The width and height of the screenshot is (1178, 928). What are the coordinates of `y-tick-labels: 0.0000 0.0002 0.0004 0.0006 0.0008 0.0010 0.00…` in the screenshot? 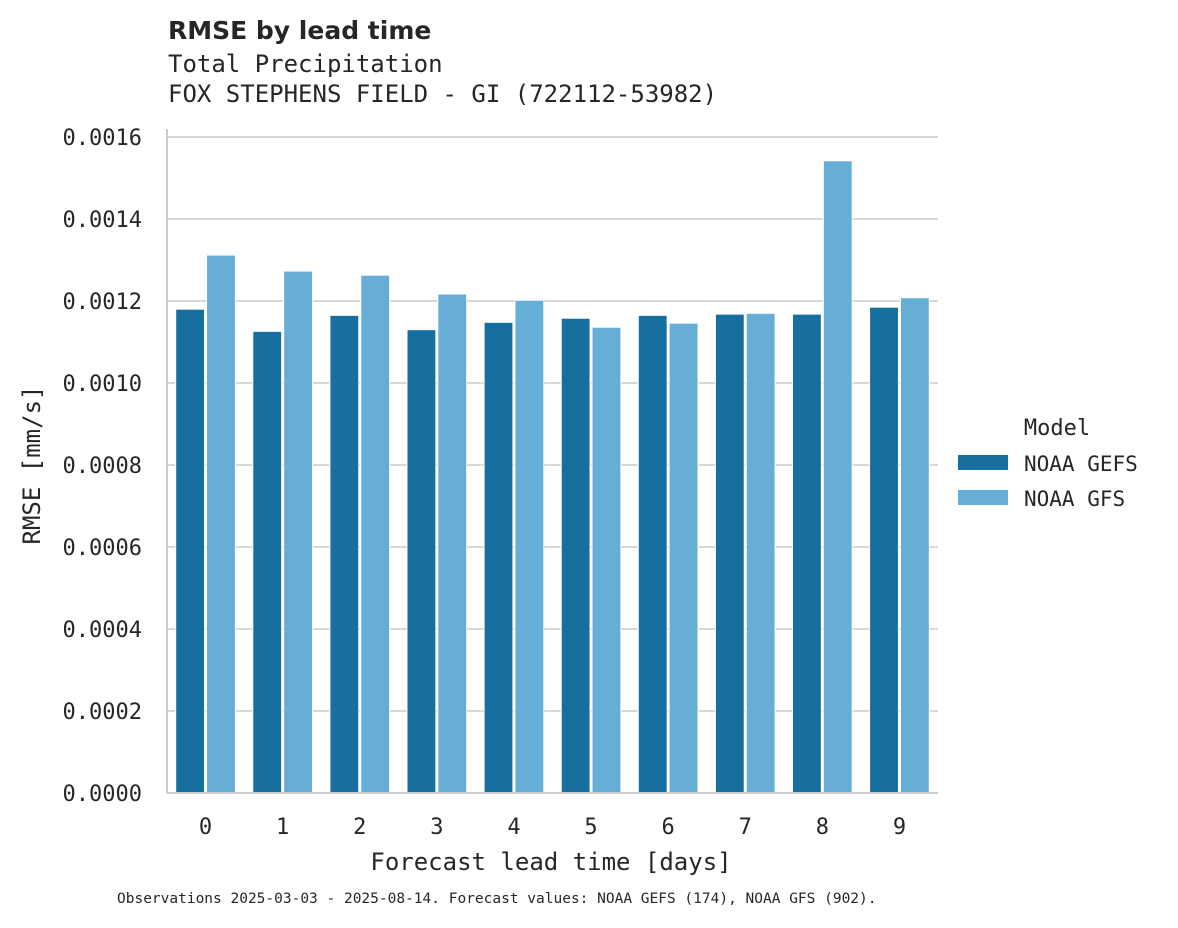 It's located at (102, 466).